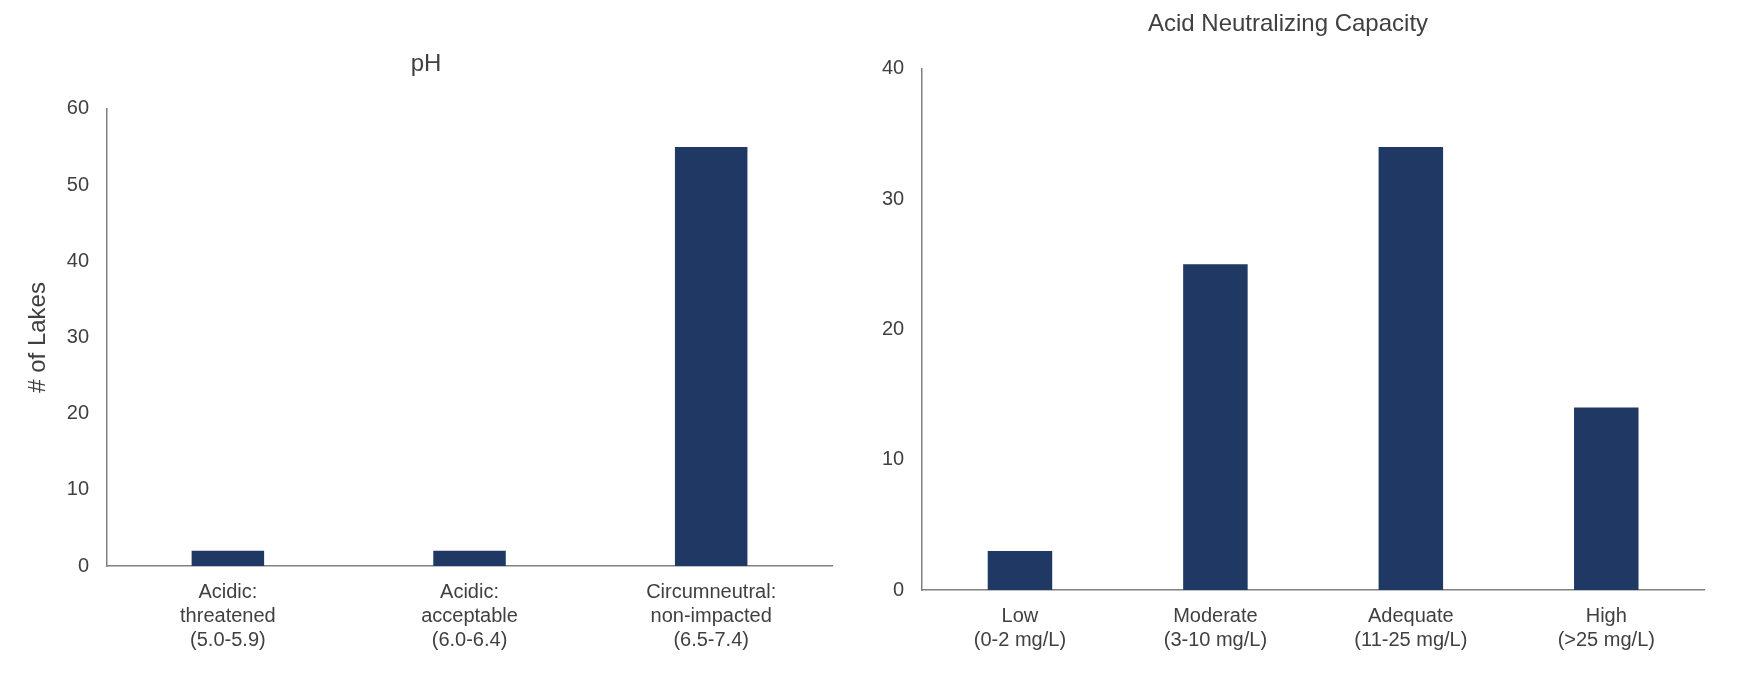  Describe the element at coordinates (78, 183) in the screenshot. I see `y-tick-label: 50` at that location.